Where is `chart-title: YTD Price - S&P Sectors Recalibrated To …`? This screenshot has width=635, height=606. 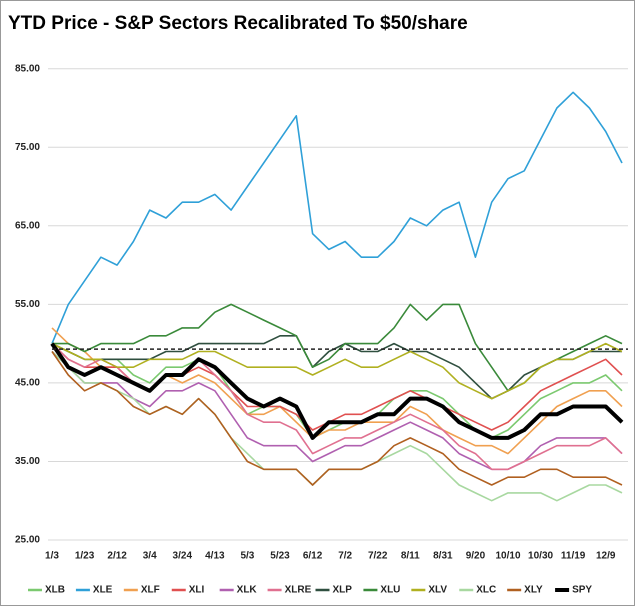
chart-title: YTD Price - S&P Sectors Recalibrated To … is located at coordinates (238, 23).